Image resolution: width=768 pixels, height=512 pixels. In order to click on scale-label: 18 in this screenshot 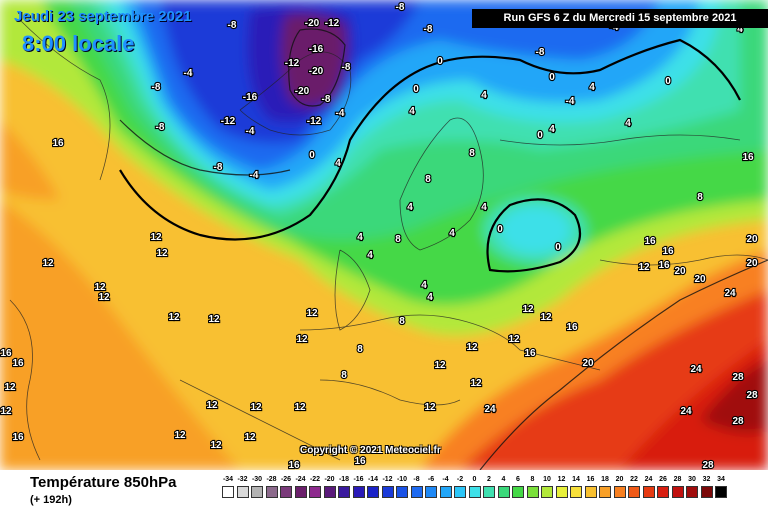, I will do `click(605, 479)`.